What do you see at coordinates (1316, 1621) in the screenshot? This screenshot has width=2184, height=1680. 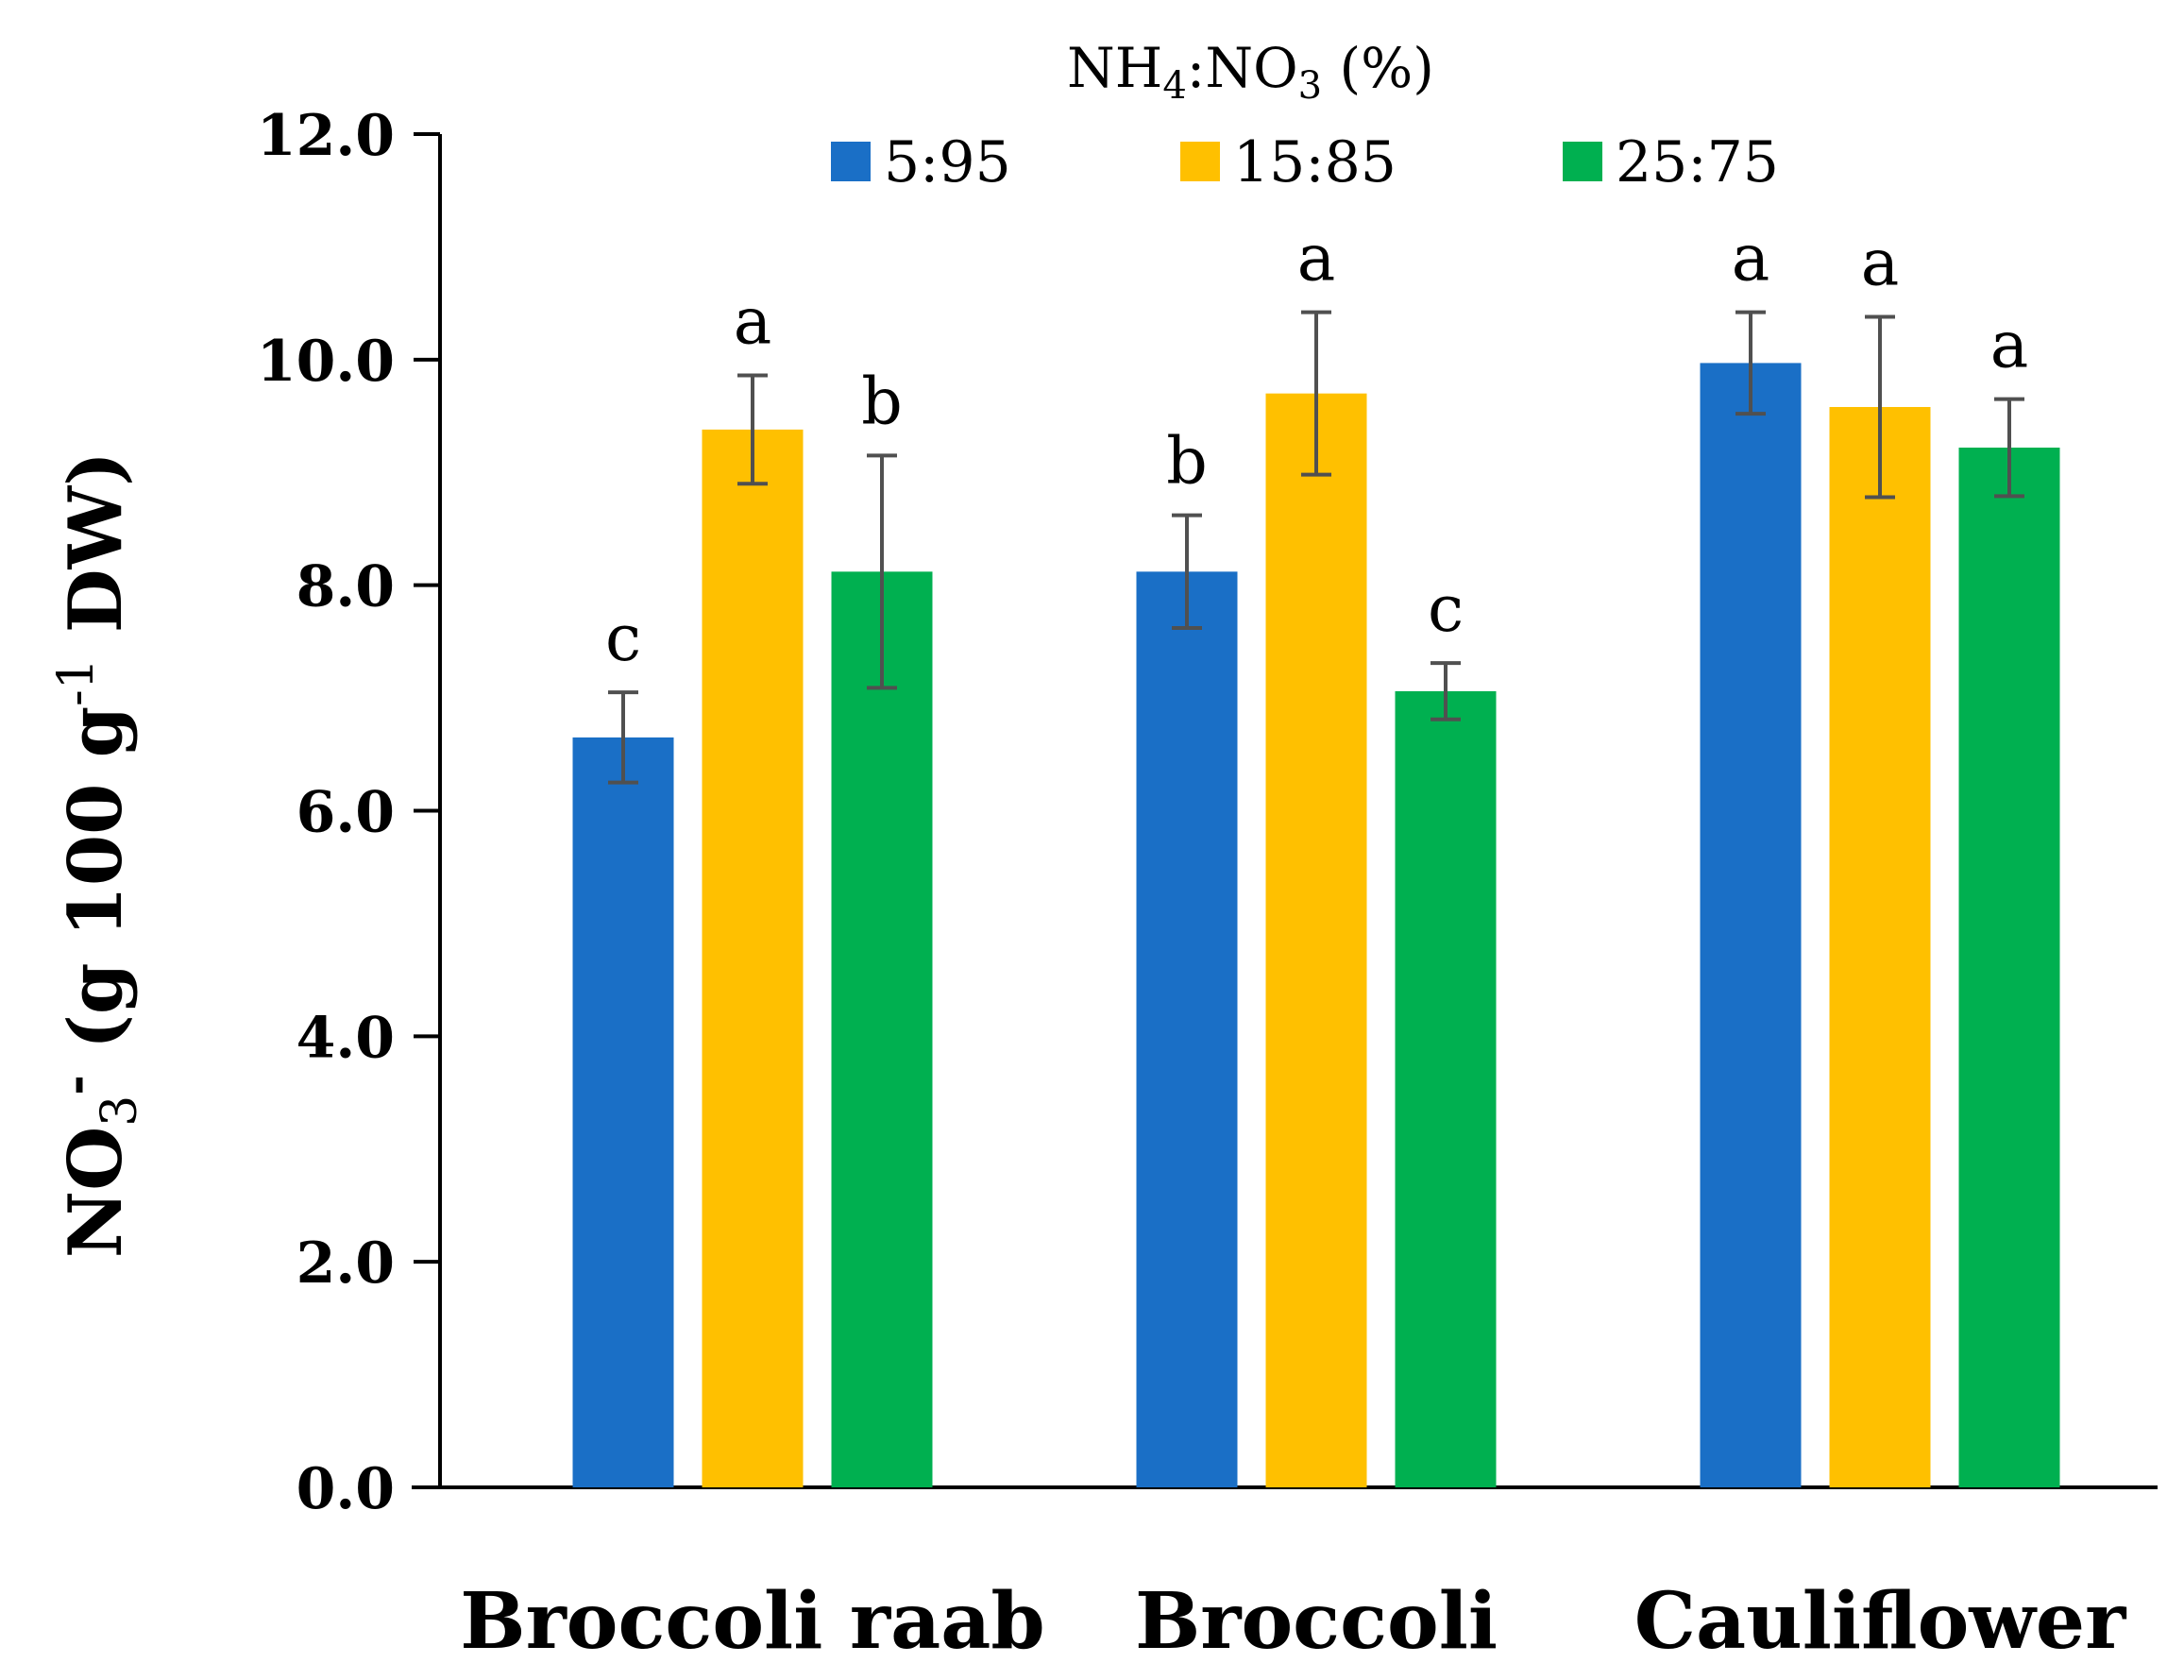 I see `x-category-label: Broccoli` at bounding box center [1316, 1621].